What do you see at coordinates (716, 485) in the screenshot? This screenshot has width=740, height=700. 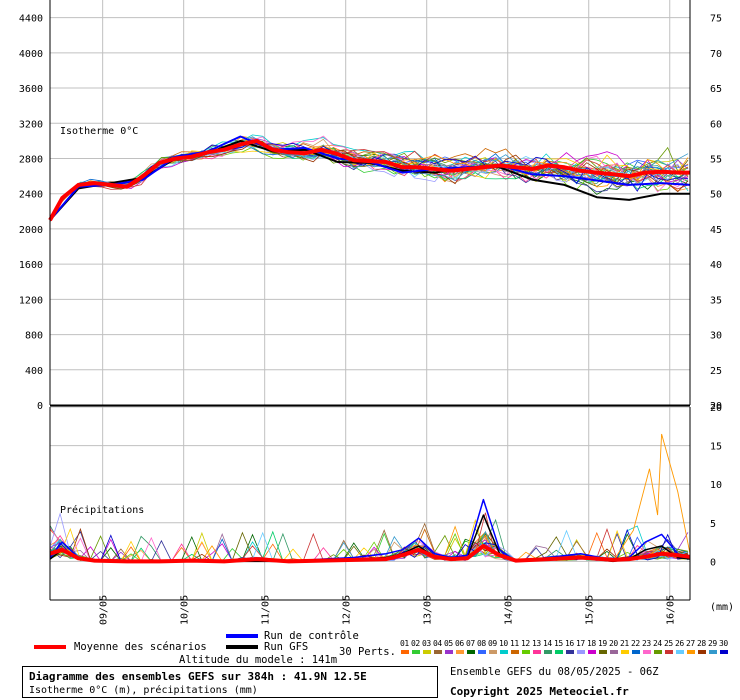 I see `precip-tick-label: 10` at bounding box center [716, 485].